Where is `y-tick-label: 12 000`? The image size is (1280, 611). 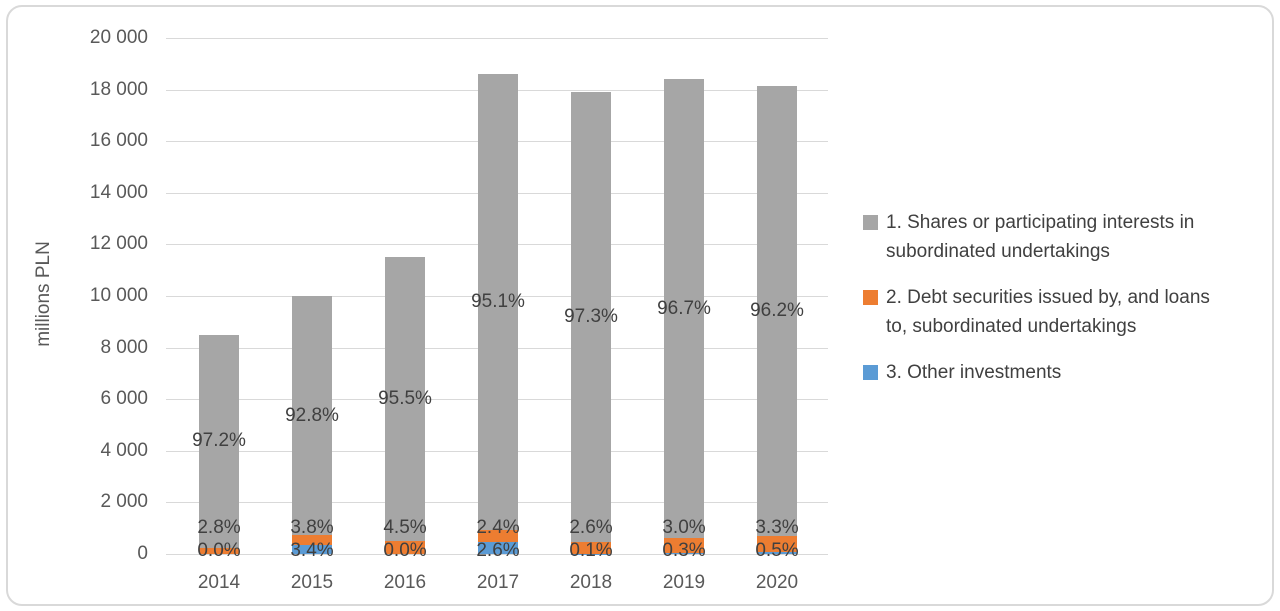 y-tick-label: 12 000 is located at coordinates (118, 244).